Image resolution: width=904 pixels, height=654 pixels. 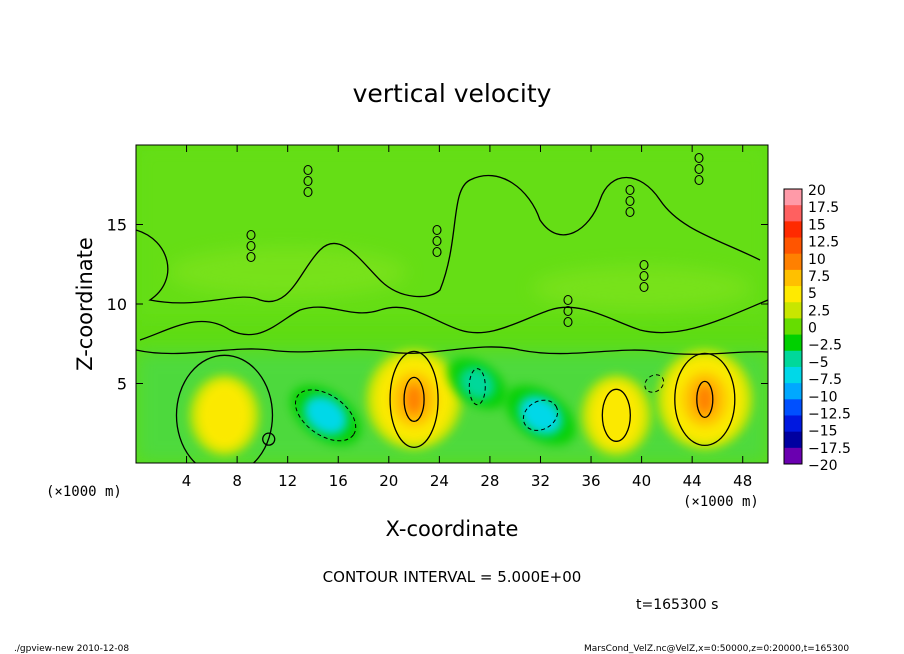 What do you see at coordinates (287, 481) in the screenshot?
I see `x-tick-label: 12` at bounding box center [287, 481].